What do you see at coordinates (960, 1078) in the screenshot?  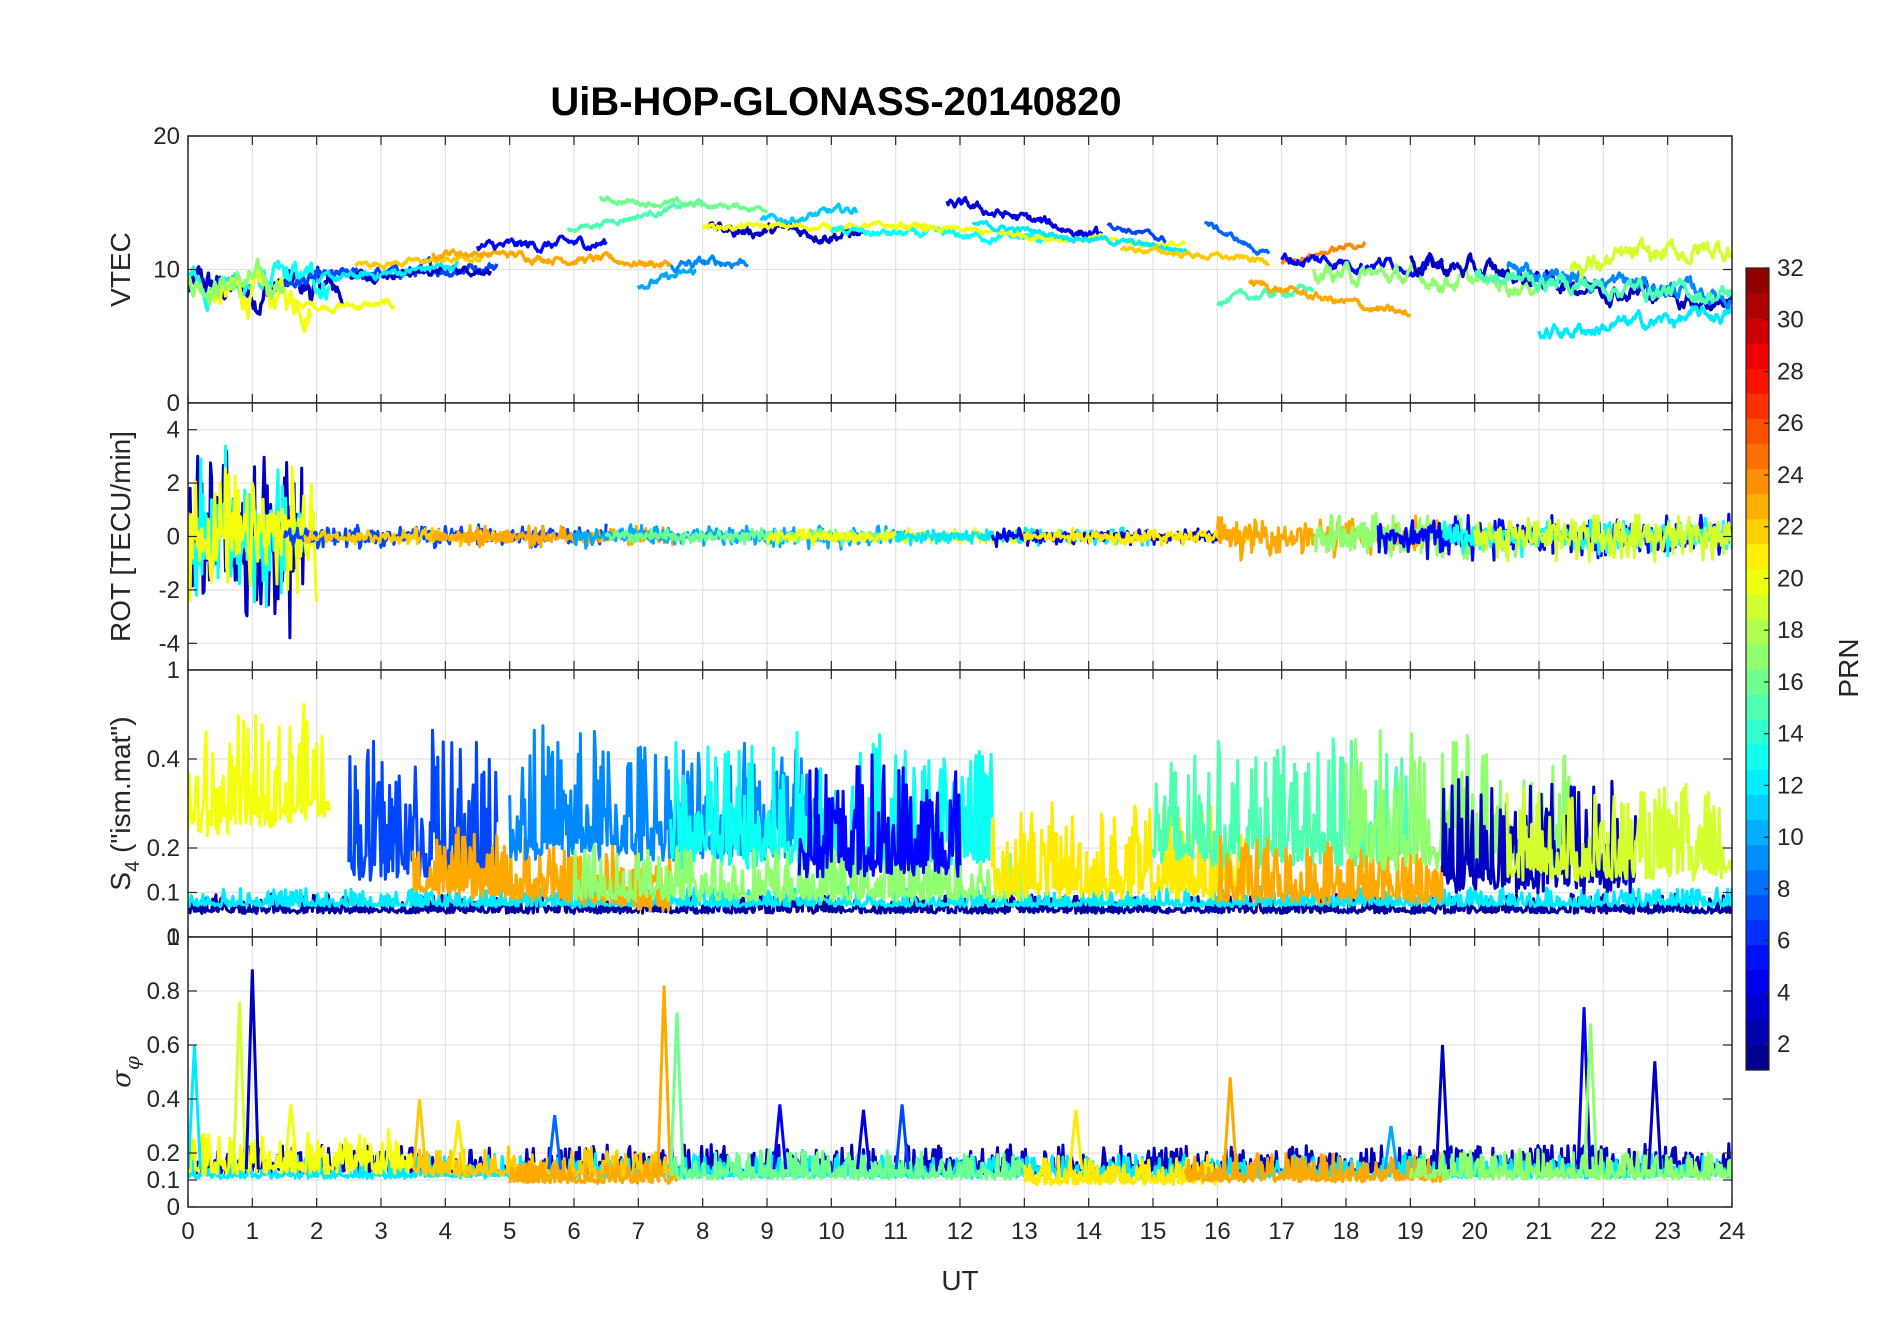 I see `series-sigma` at bounding box center [960, 1078].